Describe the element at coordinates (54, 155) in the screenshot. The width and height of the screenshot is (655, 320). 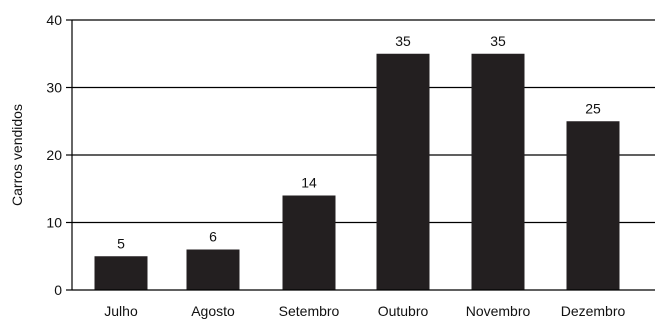
I see `y-tick-label: 20` at that location.